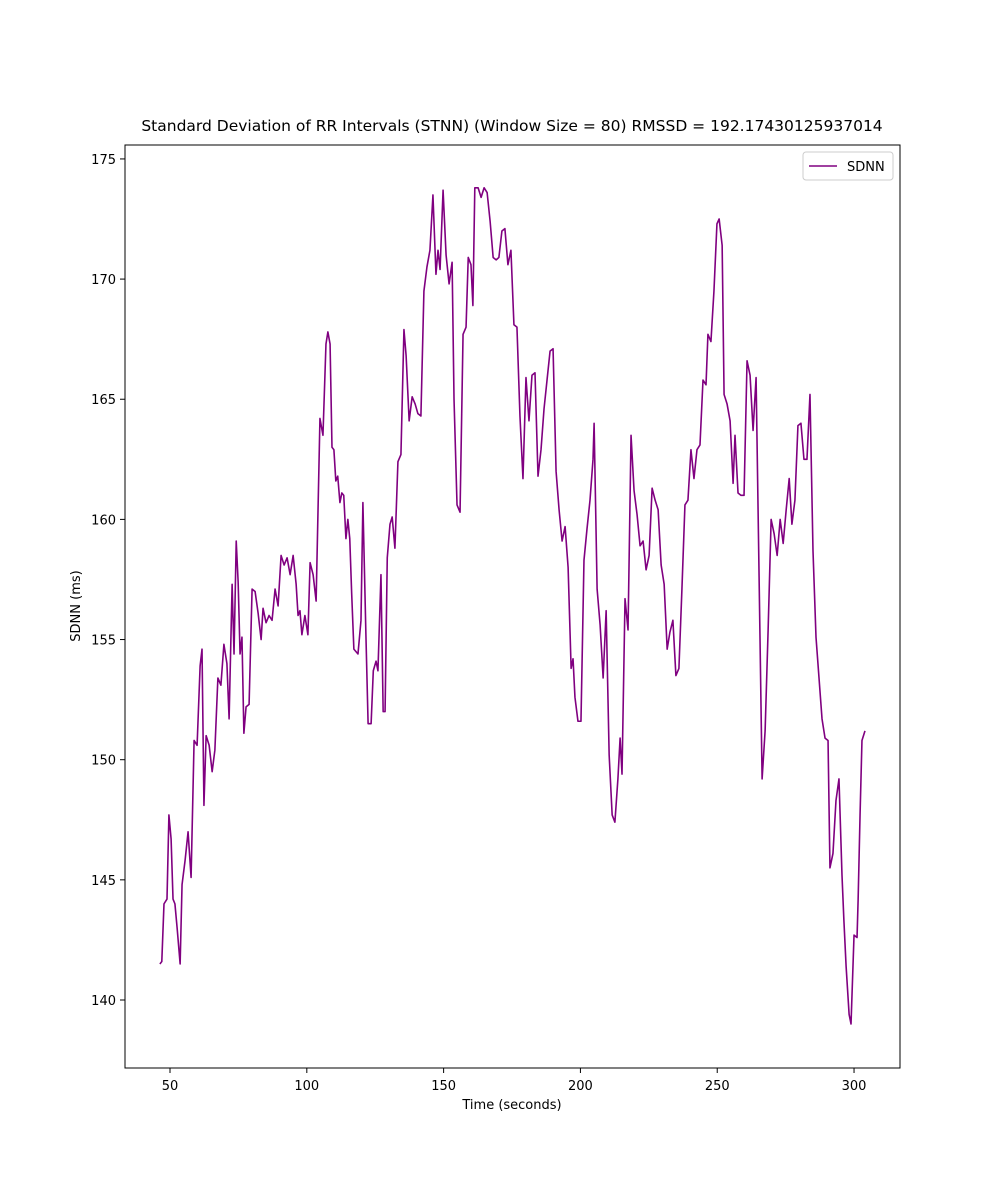 This screenshot has height=1204, width=1000. What do you see at coordinates (103, 761) in the screenshot?
I see `y-tick-label: 150` at bounding box center [103, 761].